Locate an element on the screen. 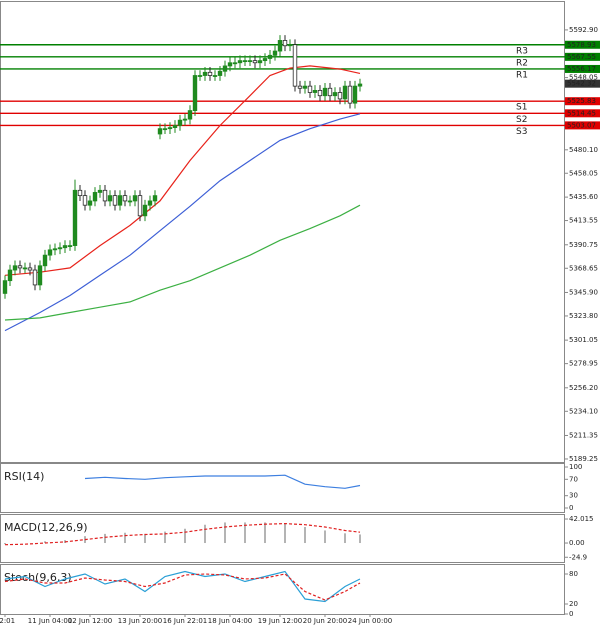 The height and width of the screenshot is (627, 600). y-tick-label: 5278.95 is located at coordinates (583, 364).